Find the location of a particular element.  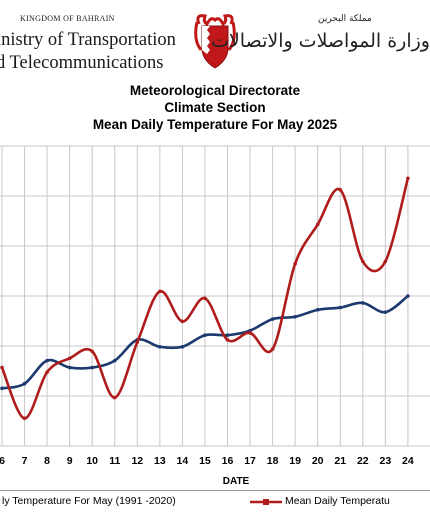

bahrain-emblem-icon is located at coordinates (215, 41).